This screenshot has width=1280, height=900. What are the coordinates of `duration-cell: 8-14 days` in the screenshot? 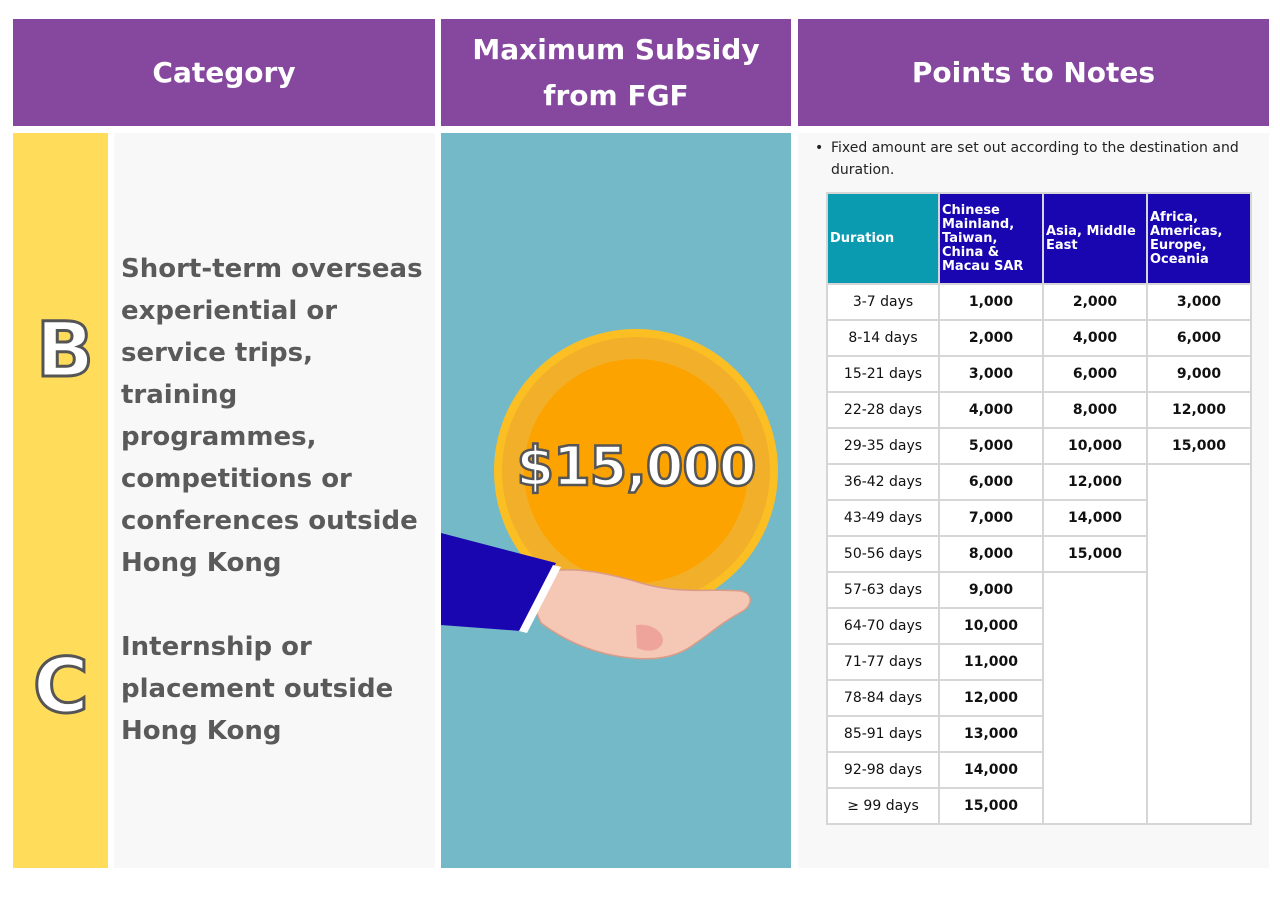 It's located at (883, 338).